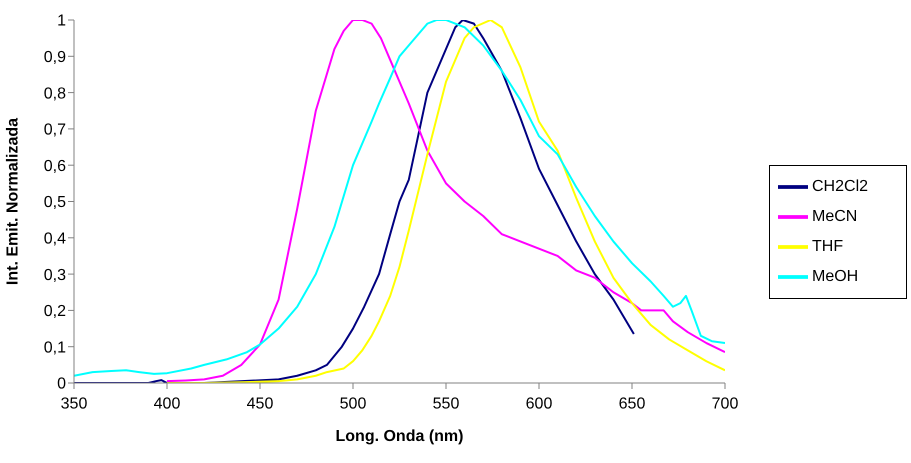 This screenshot has height=463, width=911. What do you see at coordinates (55, 311) in the screenshot?
I see `y-tick-label: 0,2` at bounding box center [55, 311].